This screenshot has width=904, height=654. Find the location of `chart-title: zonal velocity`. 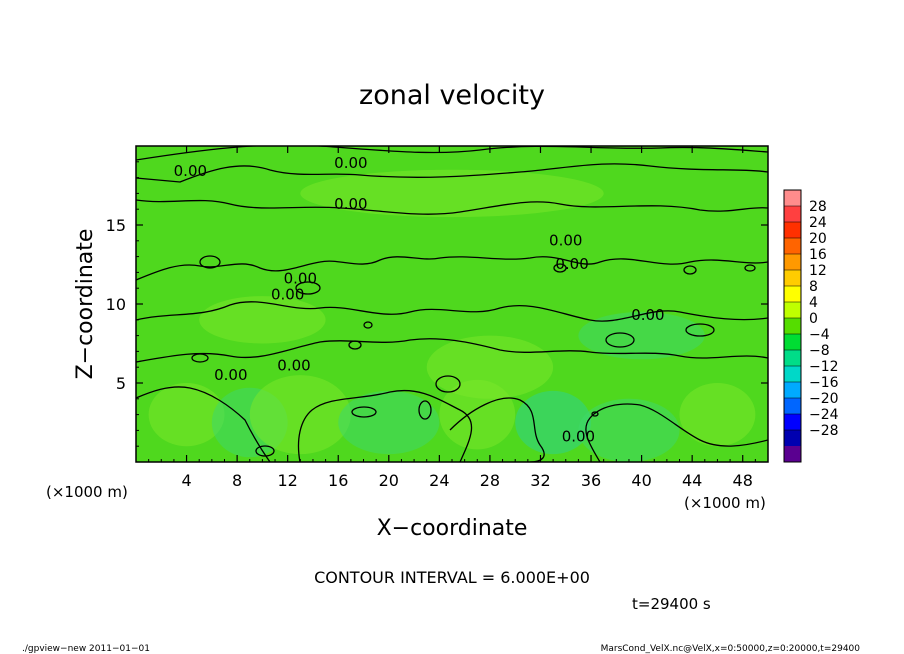

chart-title: zonal velocity is located at coordinates (452, 95).